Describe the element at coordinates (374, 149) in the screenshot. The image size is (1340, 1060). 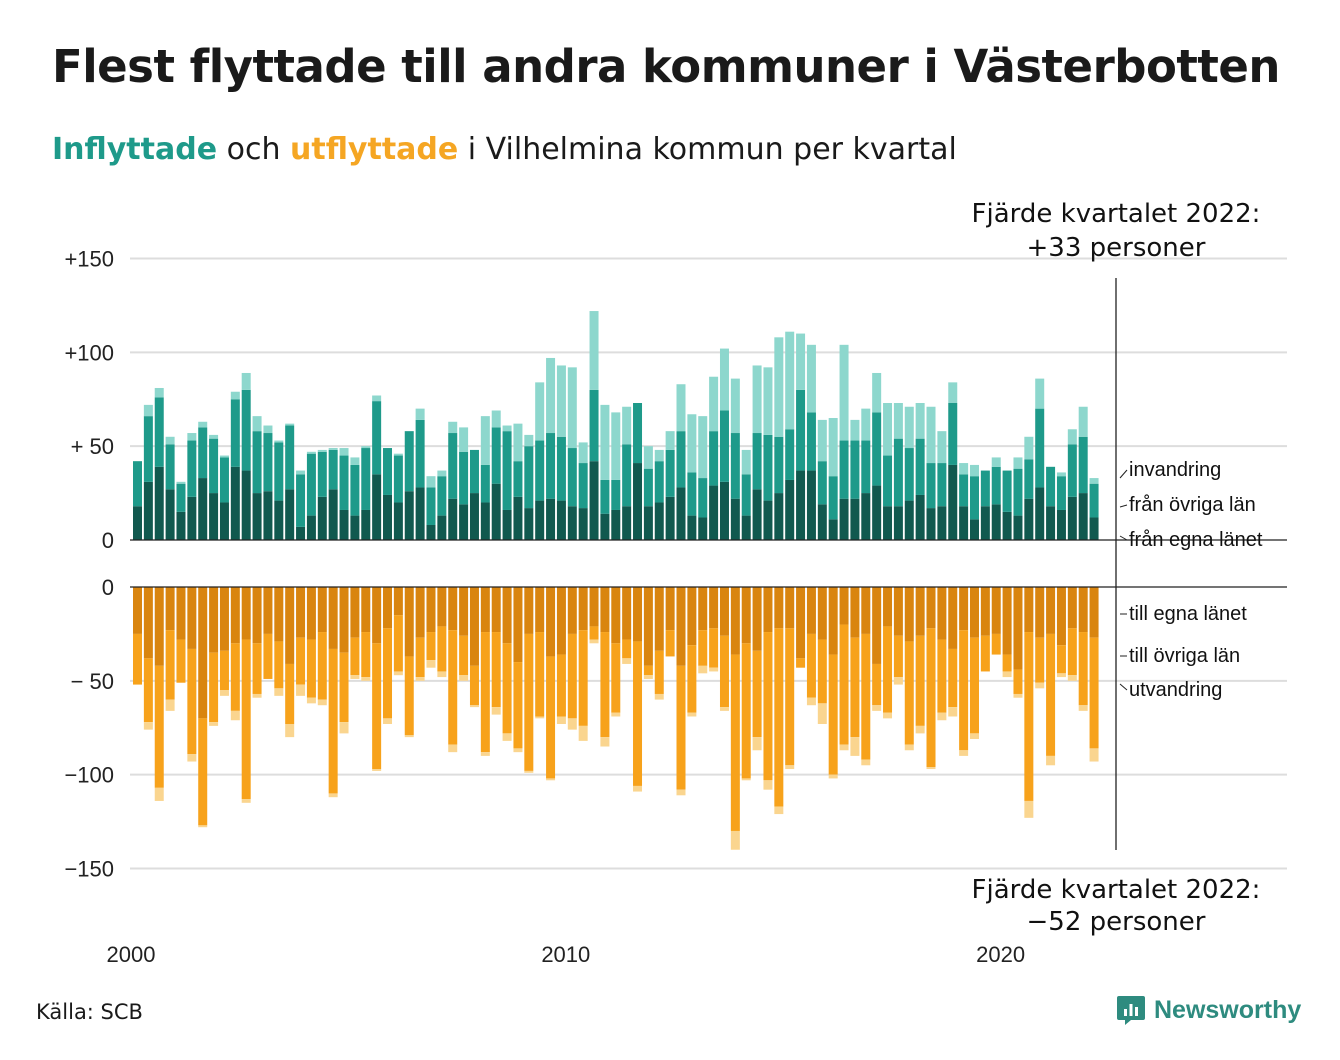
I see `subtitle-outflow-word: utflyttade` at that location.